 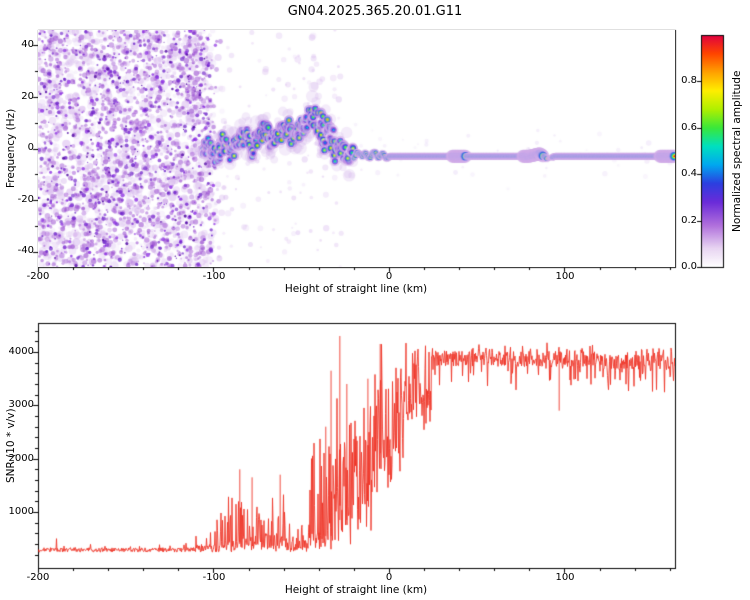 What do you see at coordinates (38, 276) in the screenshot?
I see `spec-xtick: -200` at bounding box center [38, 276].